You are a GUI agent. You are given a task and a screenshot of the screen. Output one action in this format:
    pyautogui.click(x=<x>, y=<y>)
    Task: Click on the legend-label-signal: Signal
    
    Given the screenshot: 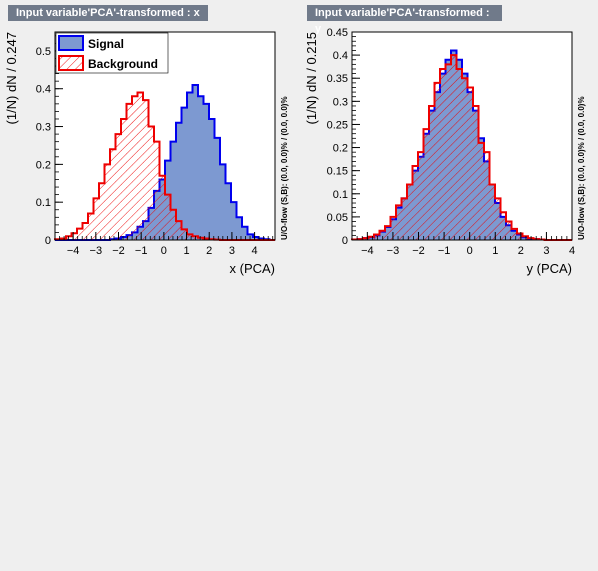 What is the action you would take?
    pyautogui.click(x=106, y=44)
    